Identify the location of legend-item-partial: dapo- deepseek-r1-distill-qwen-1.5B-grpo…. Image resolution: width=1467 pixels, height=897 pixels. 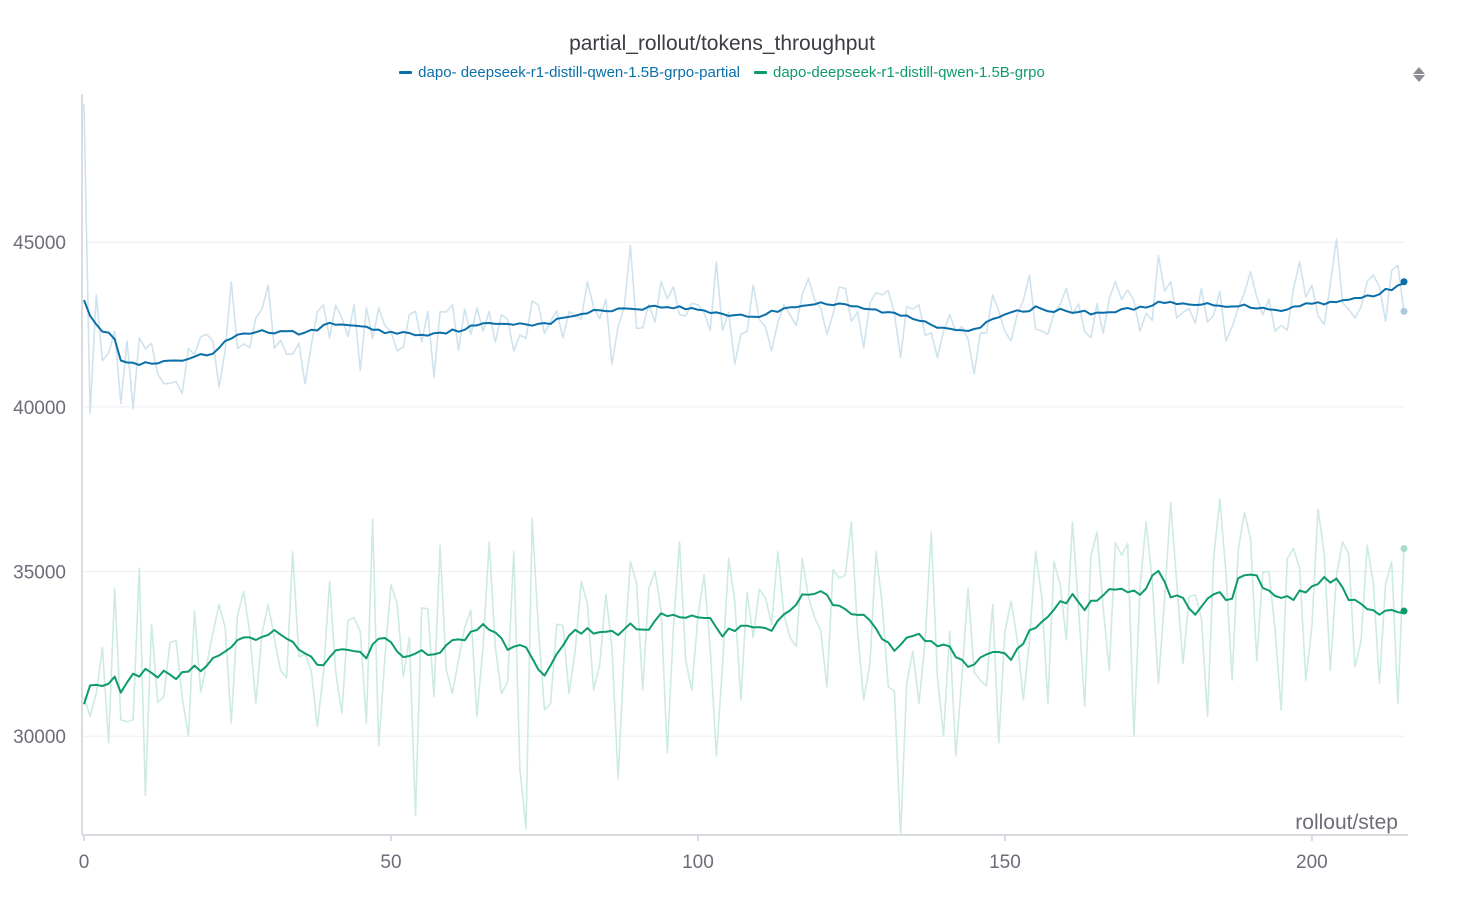
(569, 72).